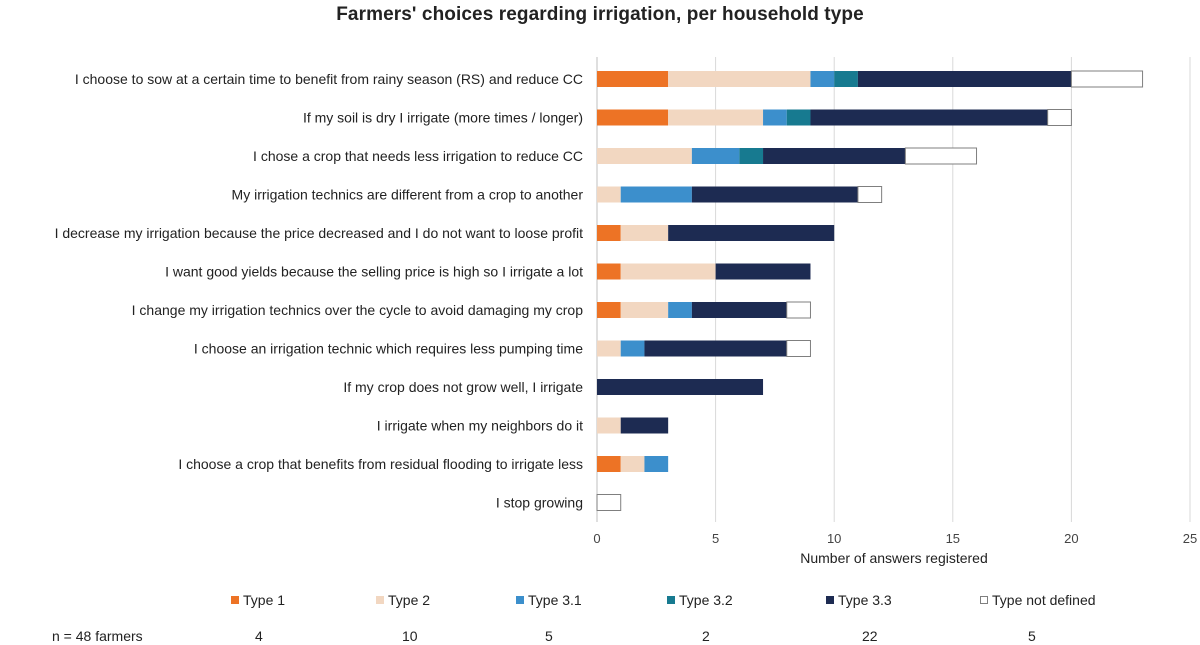 This screenshot has width=1200, height=645. What do you see at coordinates (894, 558) in the screenshot?
I see `x-axis-label: Number of answers registered` at bounding box center [894, 558].